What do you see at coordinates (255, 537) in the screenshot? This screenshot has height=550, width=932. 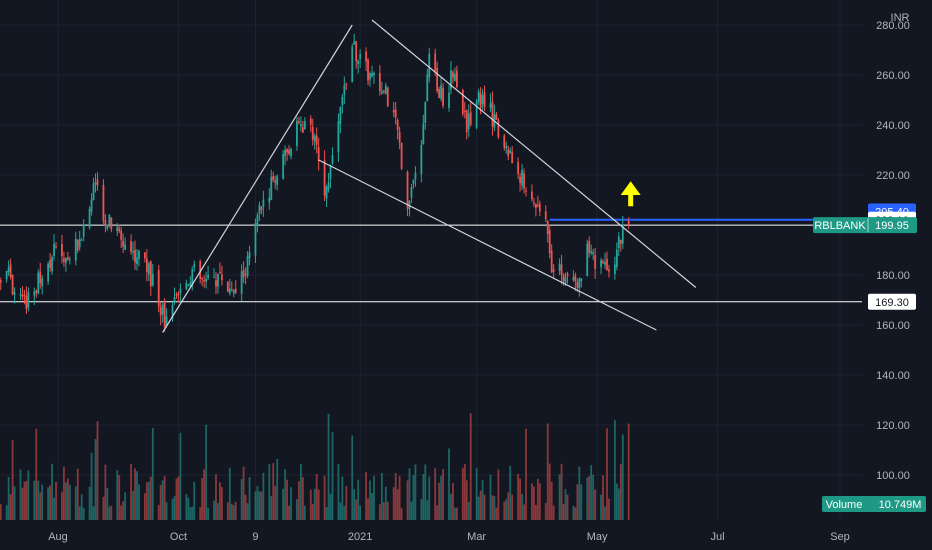 I see `x-axis-tick-label: 9` at bounding box center [255, 537].